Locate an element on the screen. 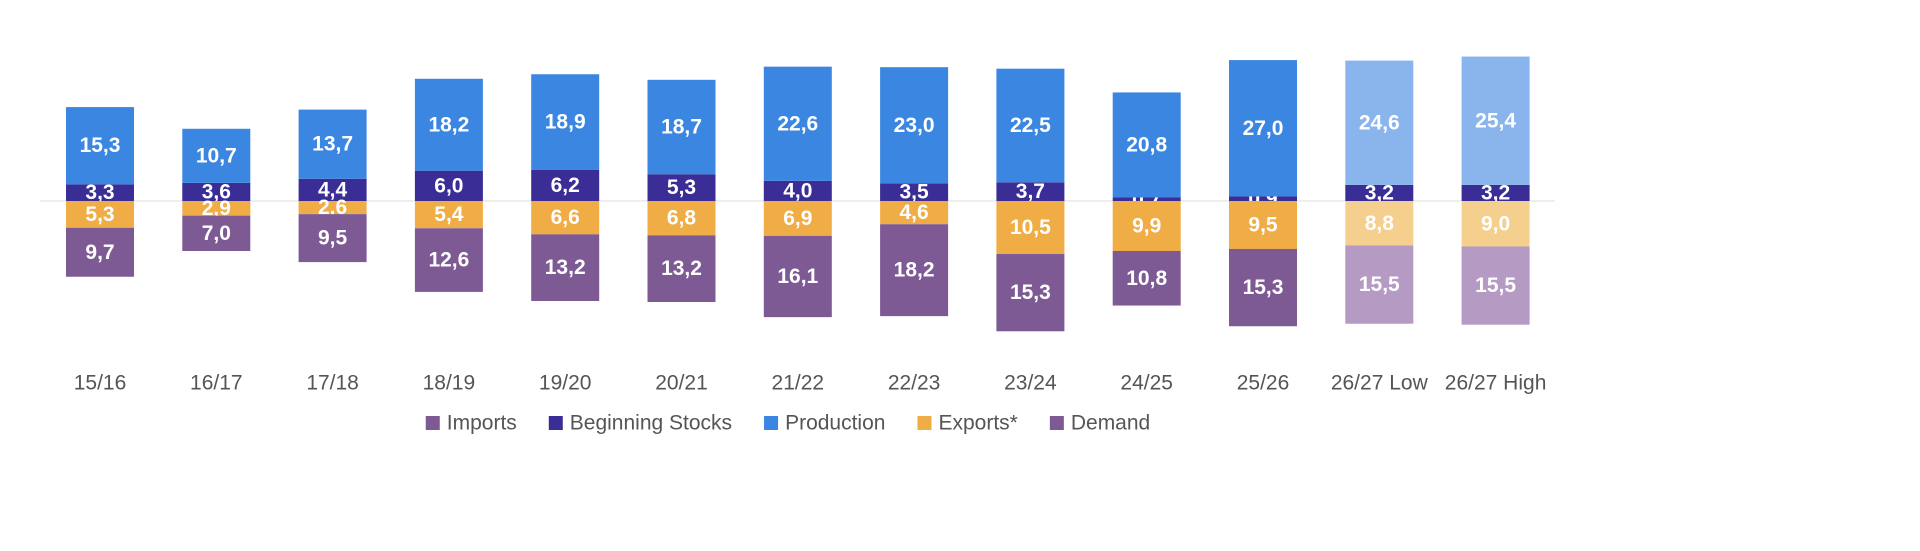  value-label: 25,4 is located at coordinates (1495, 120).